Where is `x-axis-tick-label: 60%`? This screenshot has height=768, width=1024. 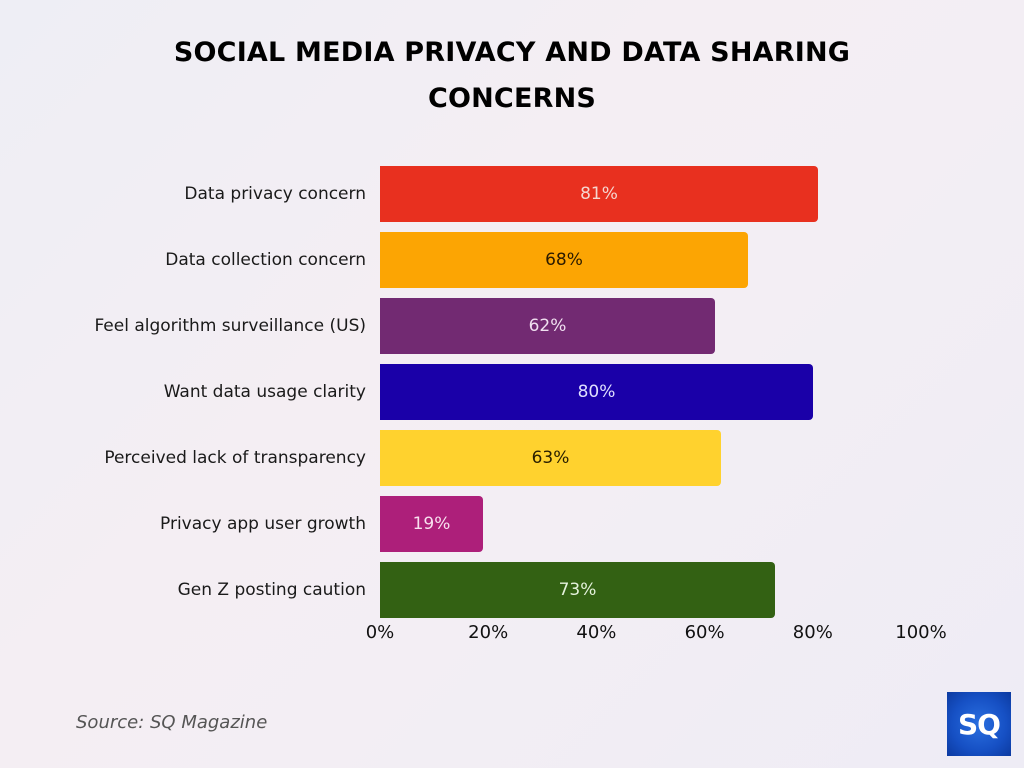
x-axis-tick-label: 60% is located at coordinates (704, 632).